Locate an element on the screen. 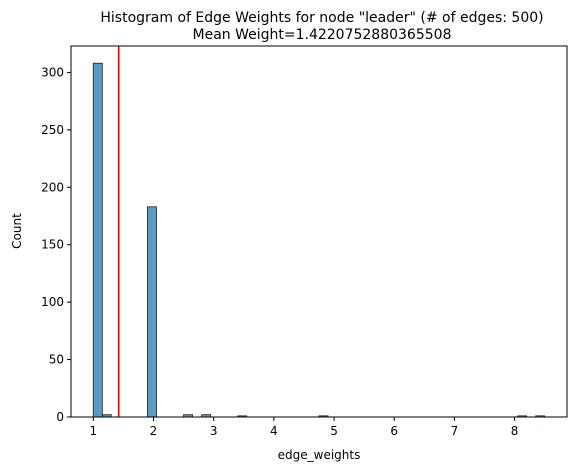 This screenshot has height=470, width=587. y-tick-label-5: 250 is located at coordinates (52, 130).